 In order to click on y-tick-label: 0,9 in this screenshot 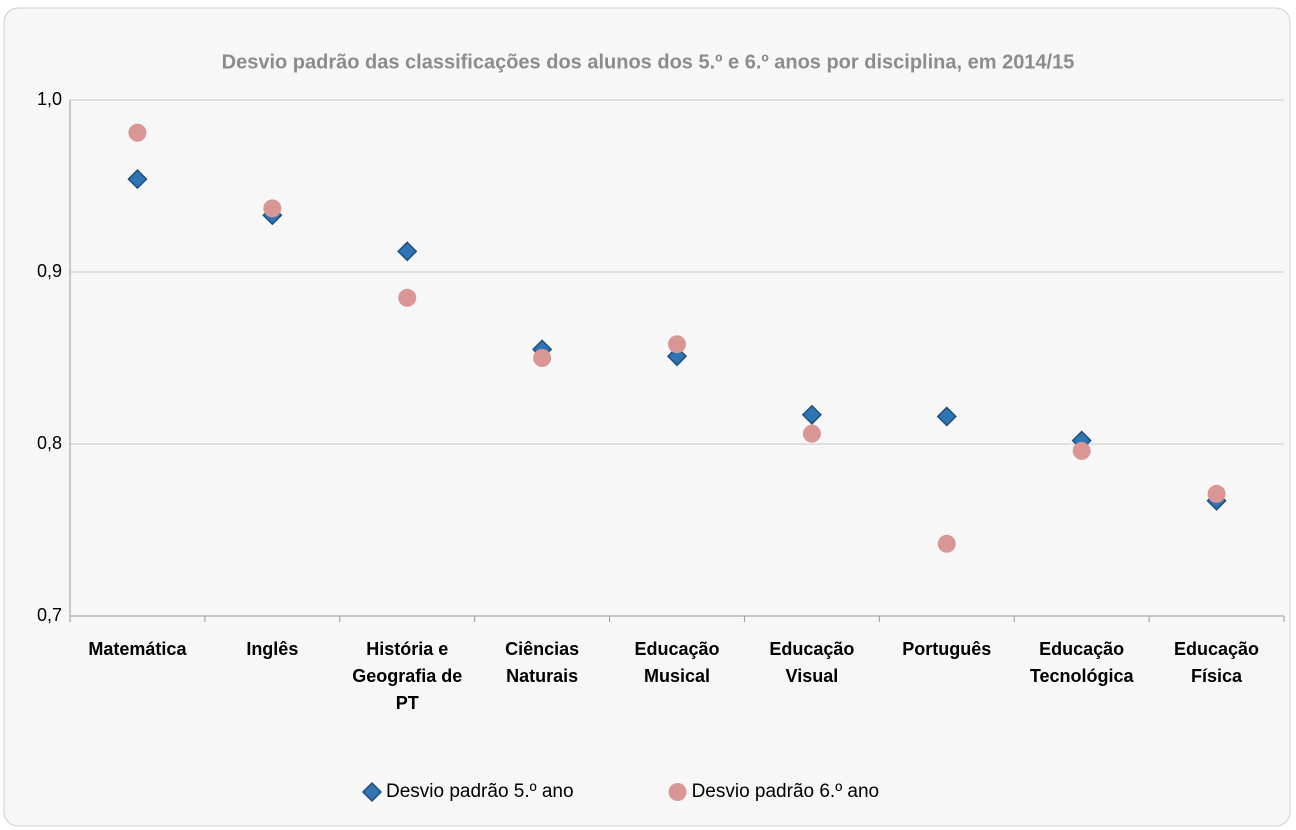, I will do `click(49, 271)`.